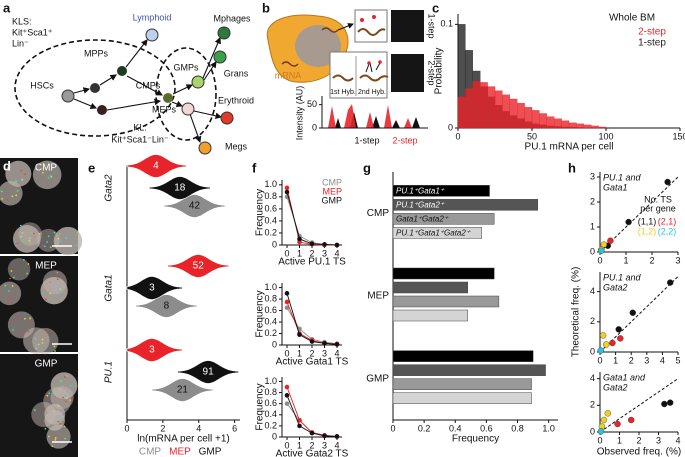 Image resolution: width=685 pixels, height=457 pixels. I want to click on legend-label: 2-step, so click(652, 32).